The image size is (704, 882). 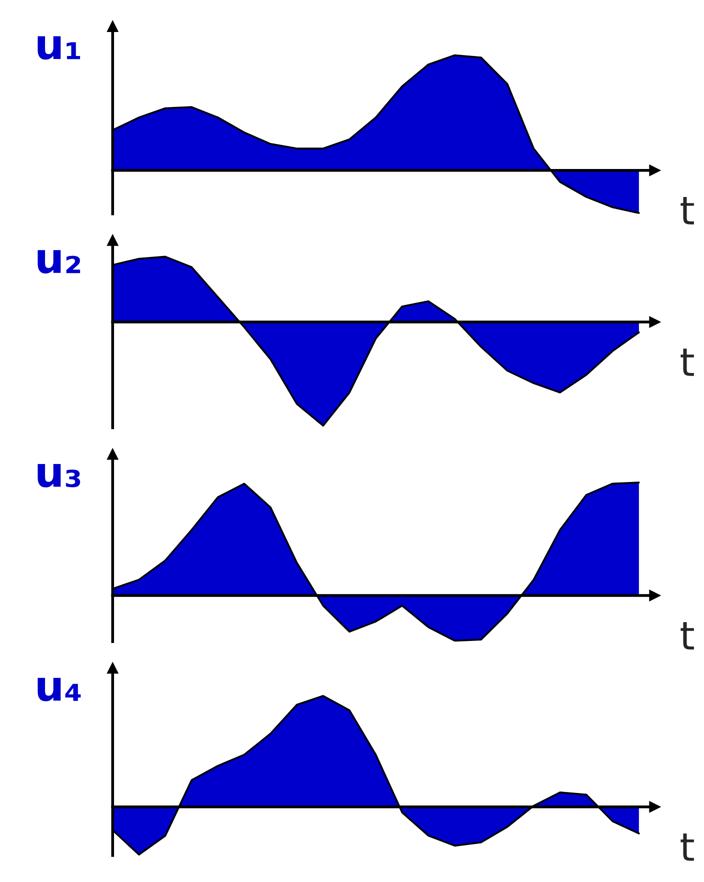 I want to click on y-axis-title: u₃, so click(x=59, y=476).